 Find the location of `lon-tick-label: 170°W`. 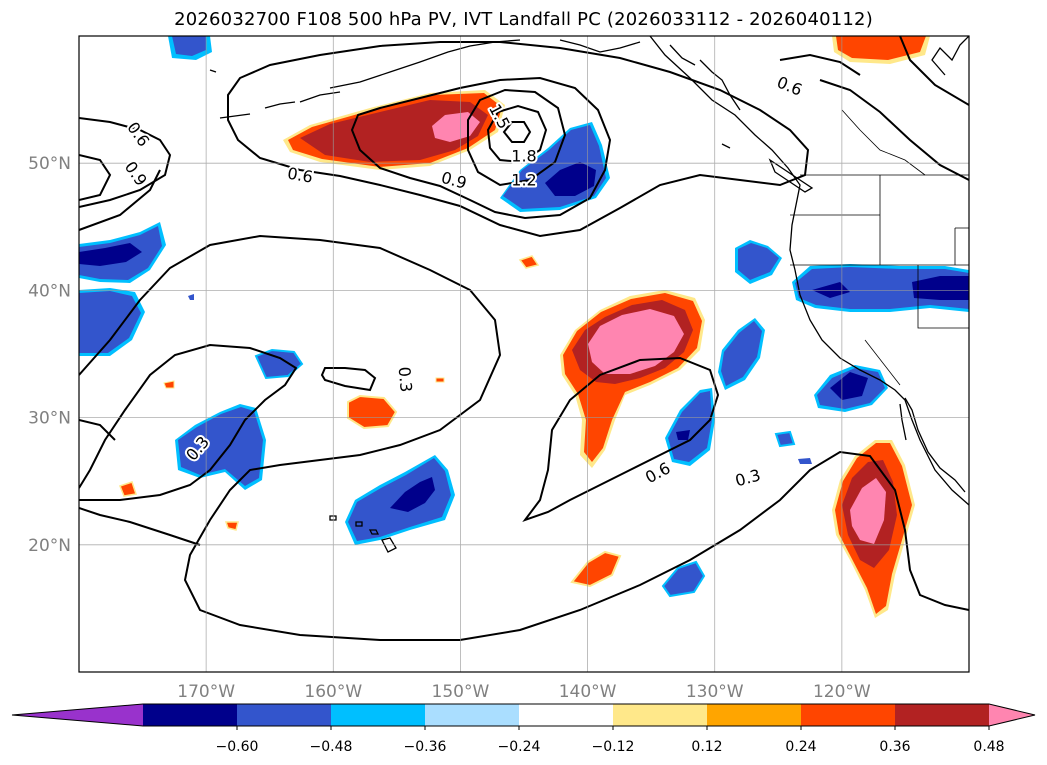

lon-tick-label: 170°W is located at coordinates (206, 692).